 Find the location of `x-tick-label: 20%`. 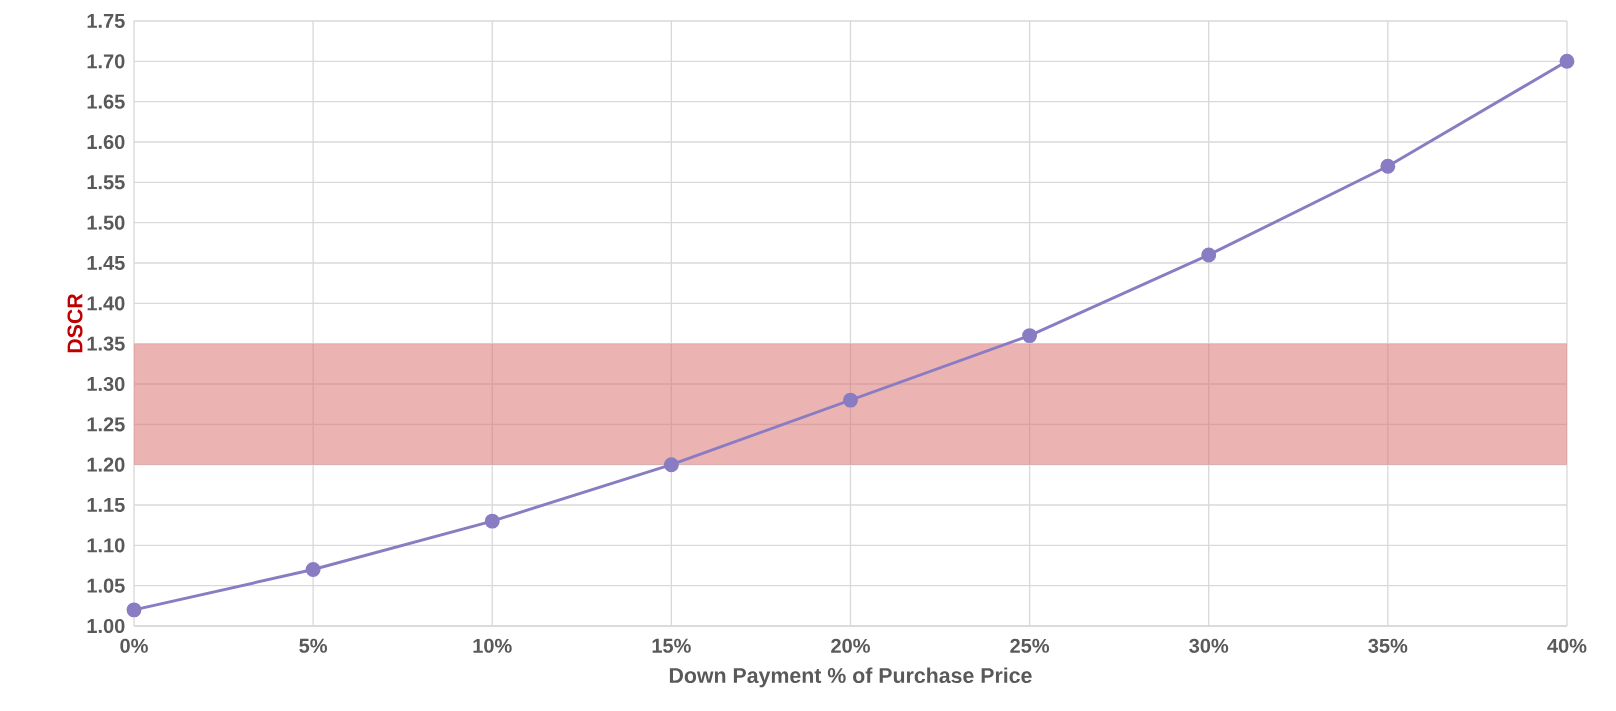

x-tick-label: 20% is located at coordinates (850, 645).